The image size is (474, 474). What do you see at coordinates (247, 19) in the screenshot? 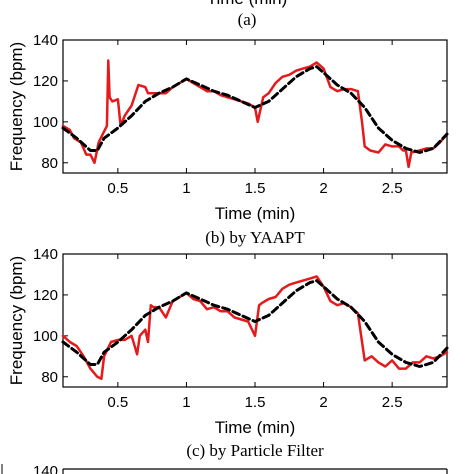
I see `panel-a-caption: (a)` at bounding box center [247, 19].